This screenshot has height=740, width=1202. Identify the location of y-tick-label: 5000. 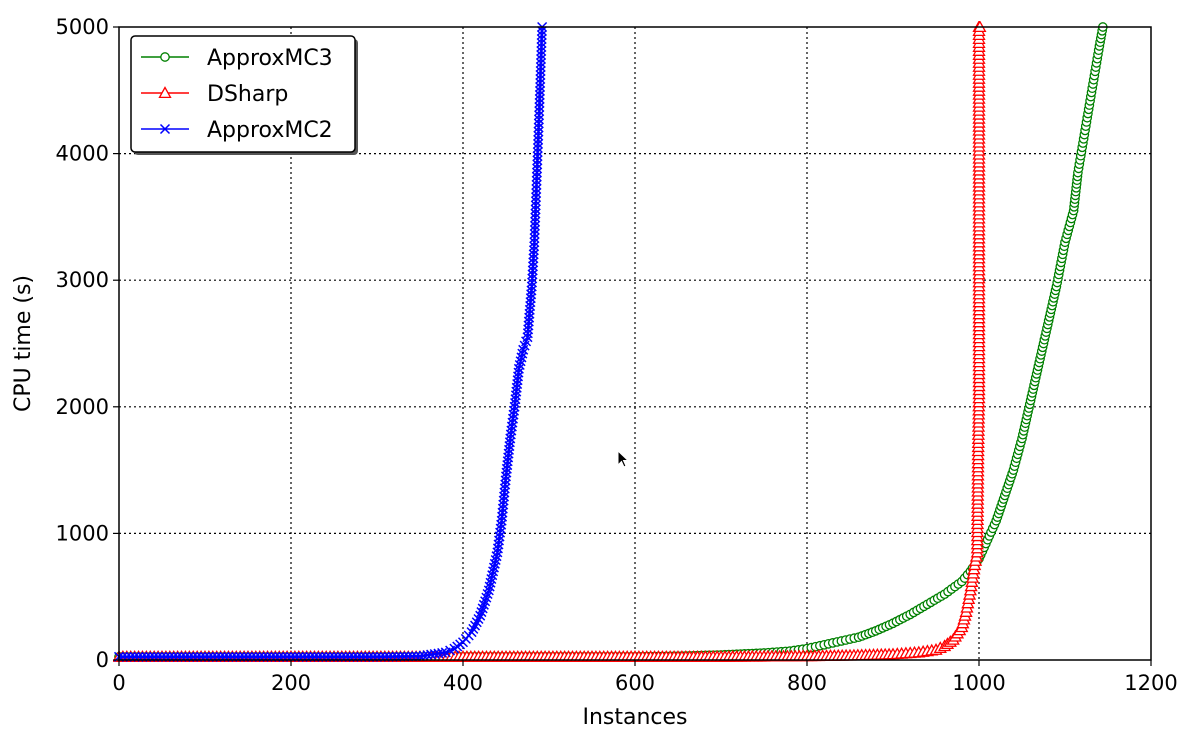
(82, 27).